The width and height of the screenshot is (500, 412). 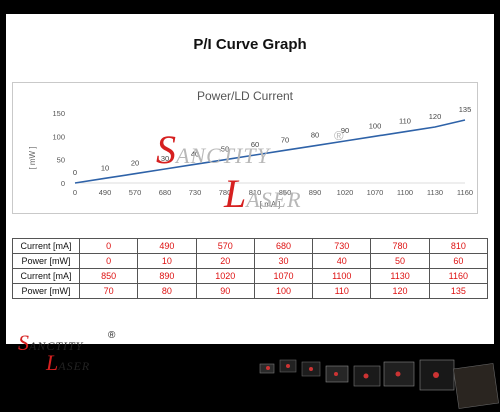 I want to click on table-row: Current [mA] 850 890 1020 1070 1100 1130 1160, so click(x=250, y=276).